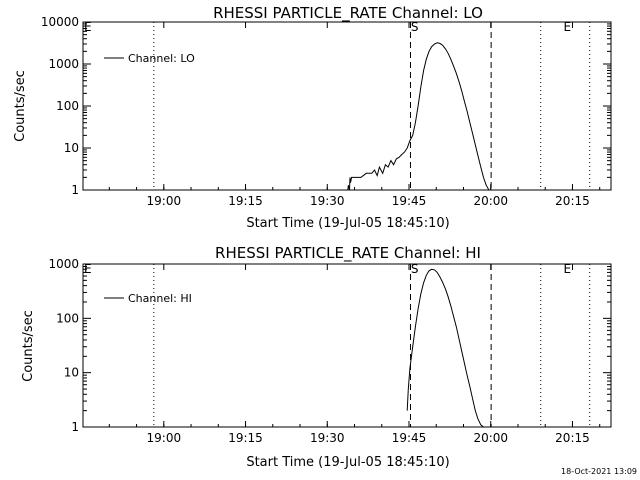 This screenshot has height=480, width=640. Describe the element at coordinates (347, 462) in the screenshot. I see `x-axis-label-hi: Start Time (19-Jul-05 18:45:10)` at that location.